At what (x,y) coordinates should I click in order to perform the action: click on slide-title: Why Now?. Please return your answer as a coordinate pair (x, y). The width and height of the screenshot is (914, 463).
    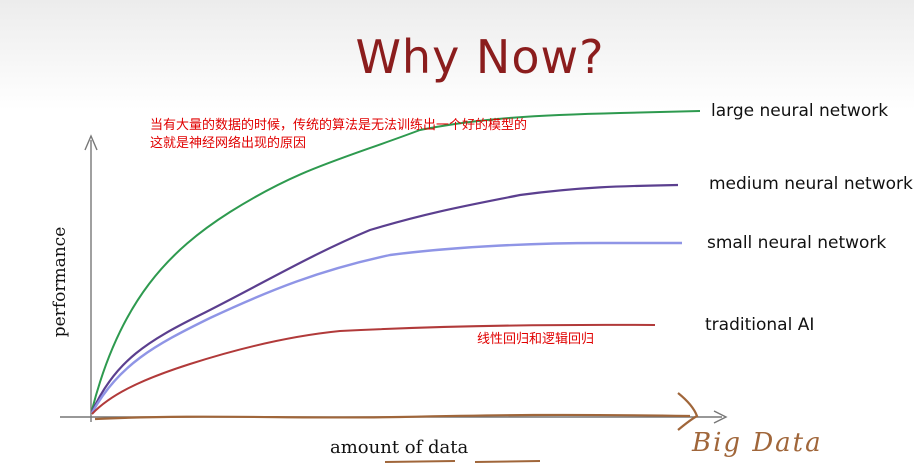
    Looking at the image, I should click on (480, 57).